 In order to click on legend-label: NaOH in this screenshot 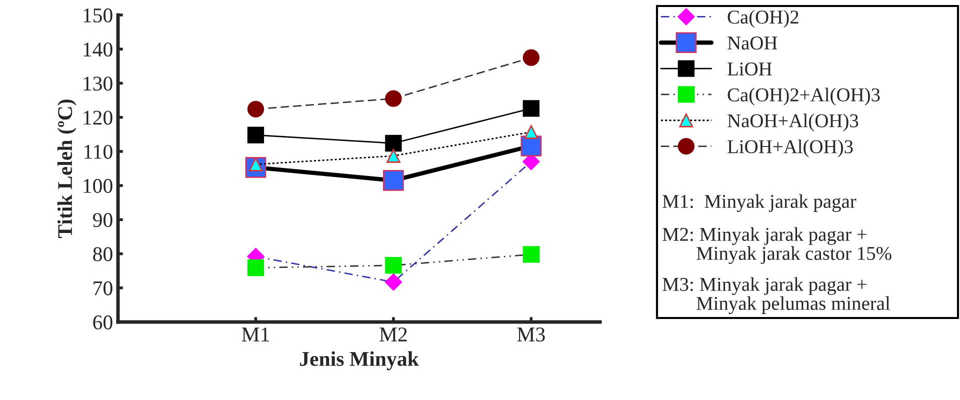, I will do `click(753, 43)`.